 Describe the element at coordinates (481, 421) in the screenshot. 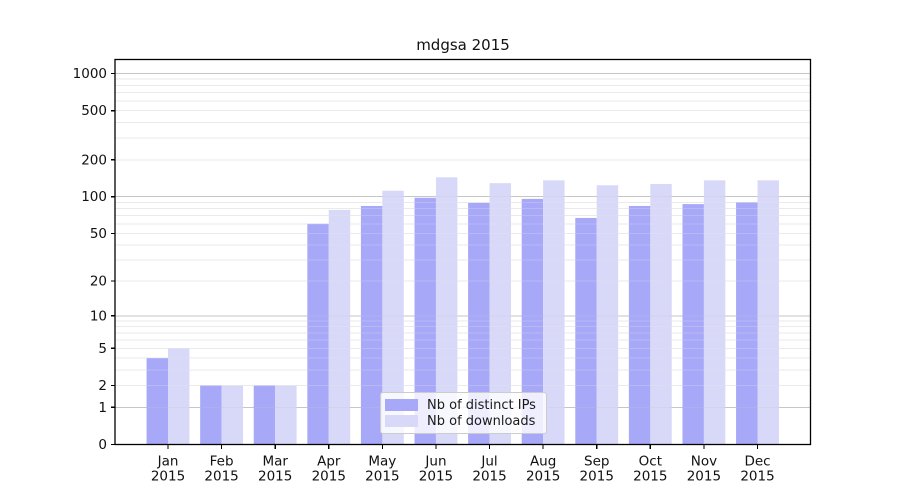

I see `legend-label-downloads: Nb of downloads` at that location.